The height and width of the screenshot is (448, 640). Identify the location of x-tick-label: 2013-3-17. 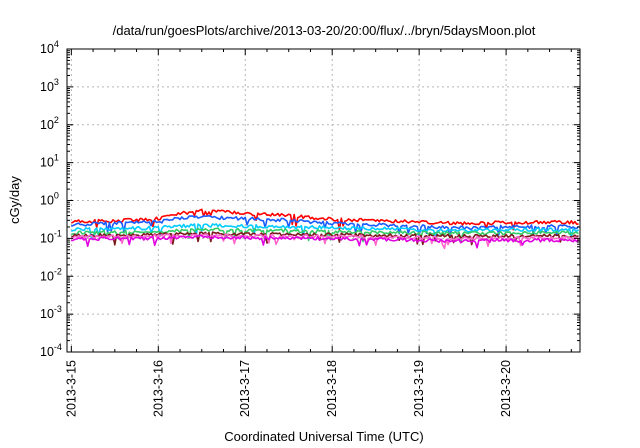
(245, 388).